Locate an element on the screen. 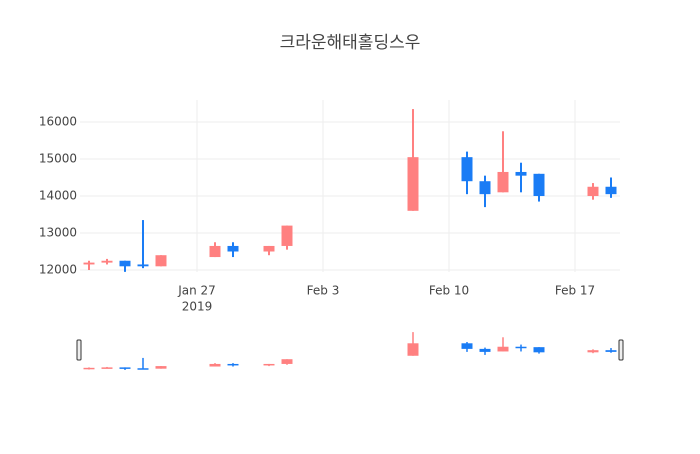 This screenshot has height=454, width=700. y-tick-label: 14000 is located at coordinates (58, 196).